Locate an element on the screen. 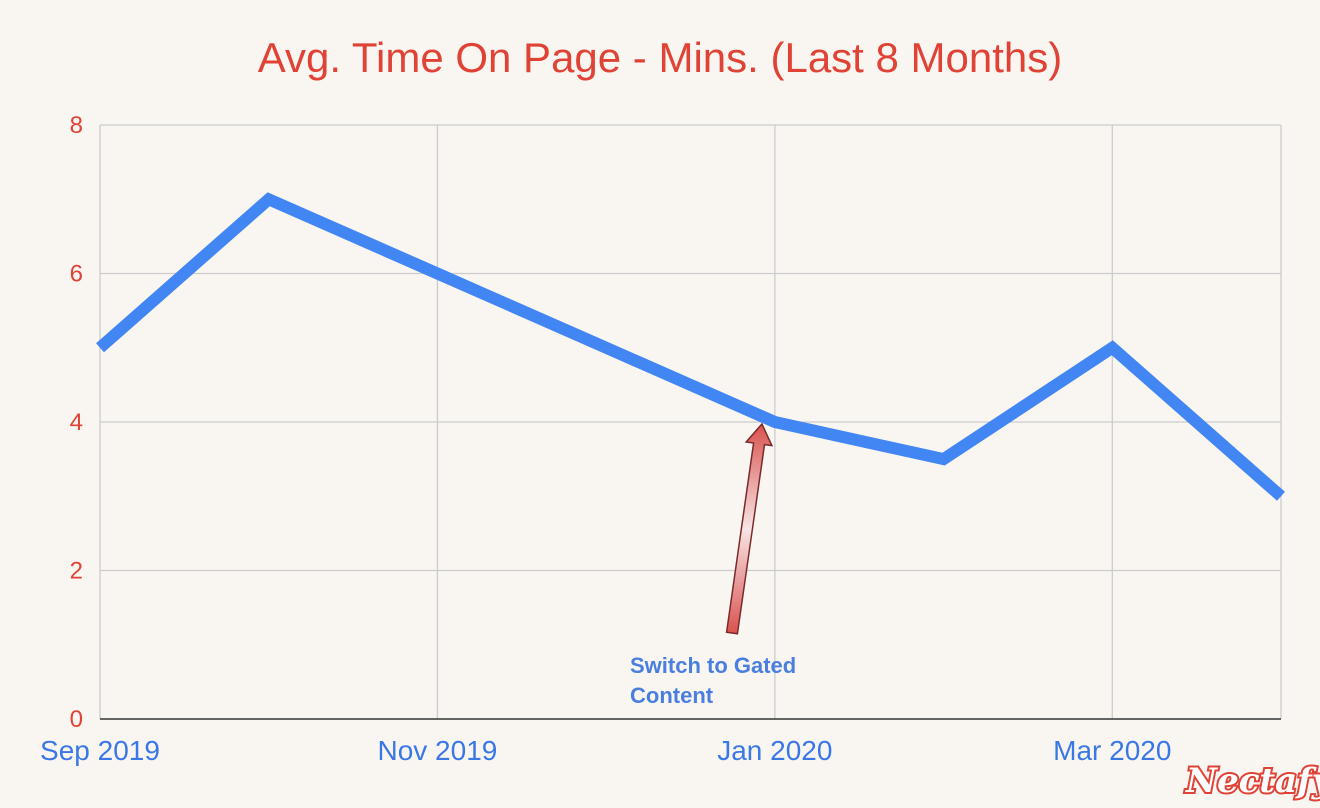 The height and width of the screenshot is (808, 1320). gated-content-annotation: Switch to Gated Content is located at coordinates (713, 565).